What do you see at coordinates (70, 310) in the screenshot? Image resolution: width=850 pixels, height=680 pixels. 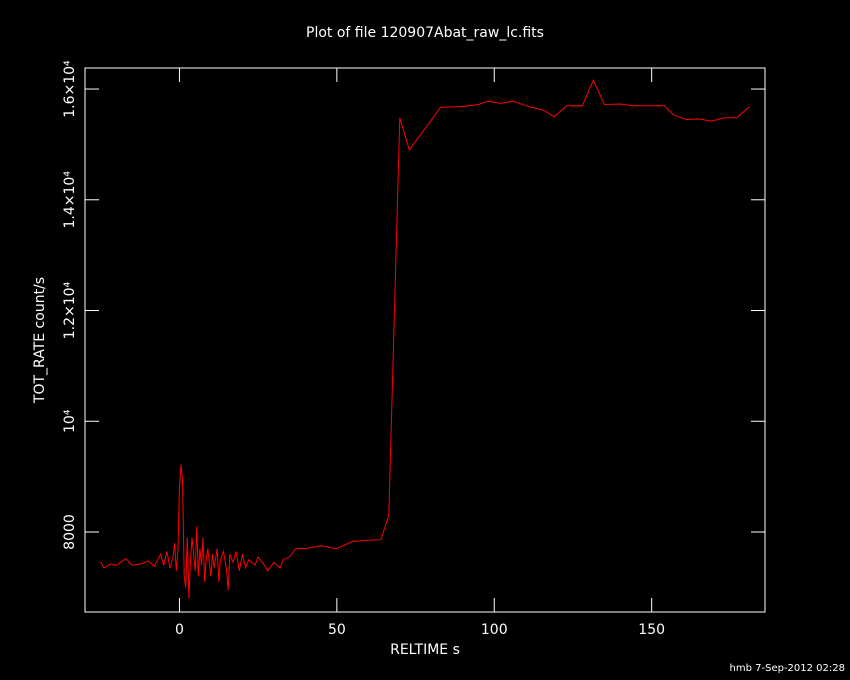 I see `y-tick-label: 1.2×10⁴` at bounding box center [70, 310].